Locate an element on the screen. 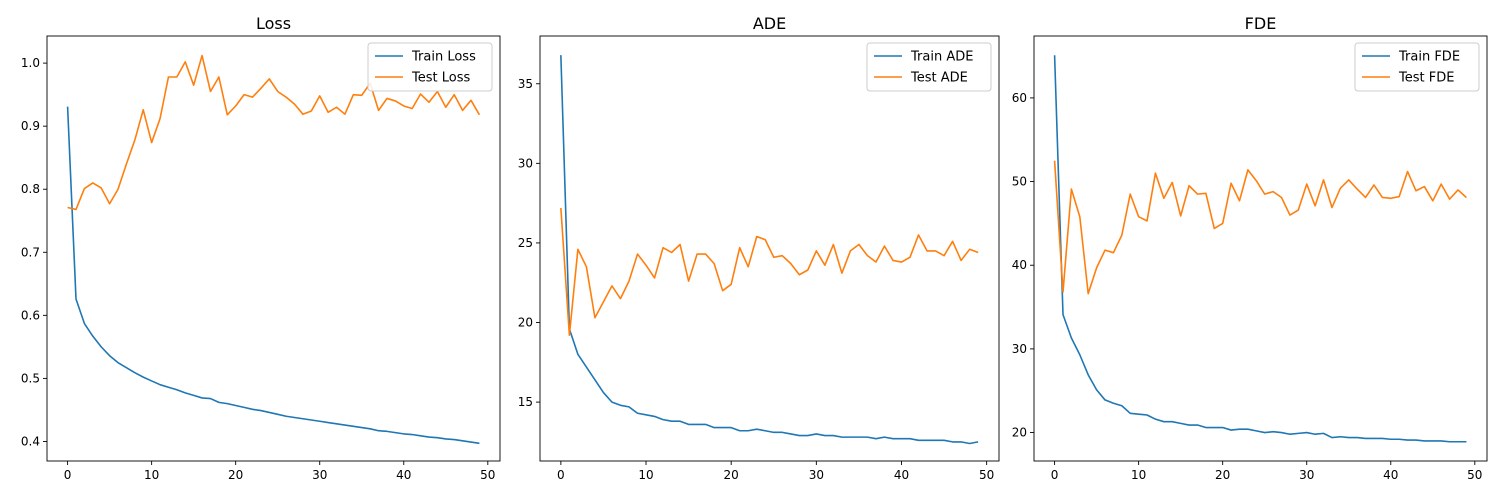 This screenshot has width=1500, height=500. chart-title: ADE is located at coordinates (769, 23).